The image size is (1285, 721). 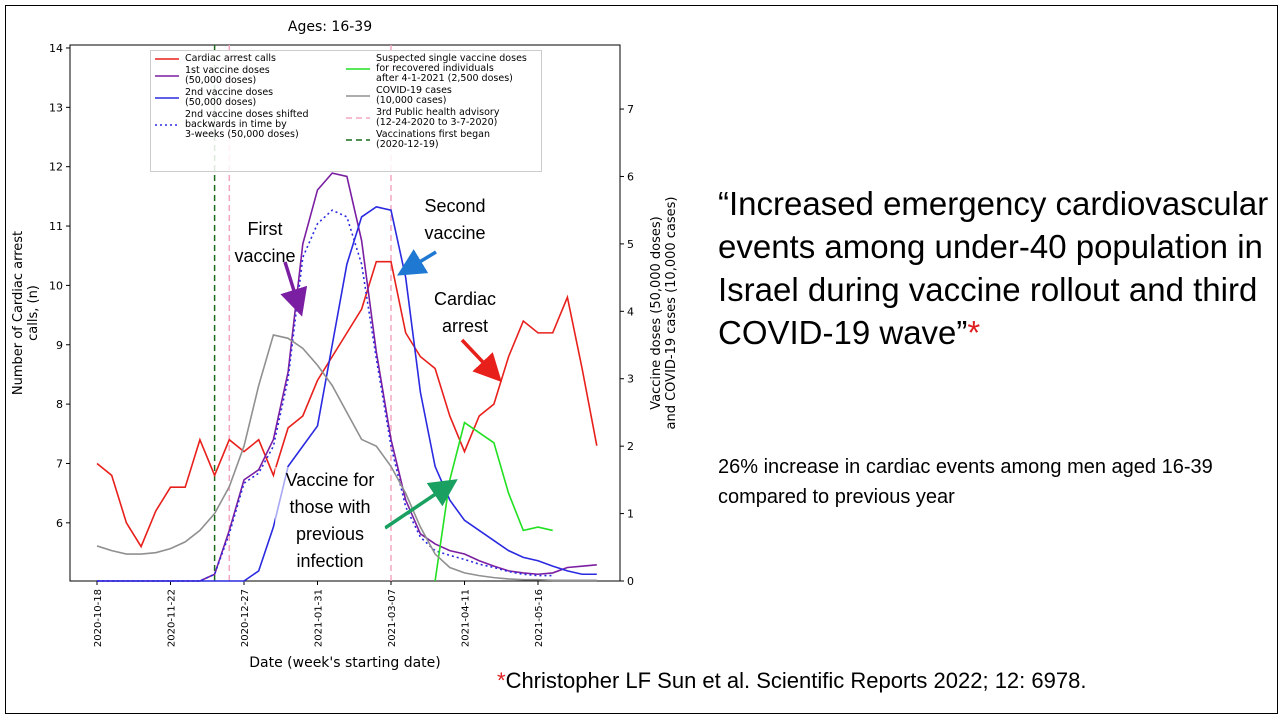 I want to click on legend-entry: COVID-19 cases (10,000 cases), so click(x=441, y=96).